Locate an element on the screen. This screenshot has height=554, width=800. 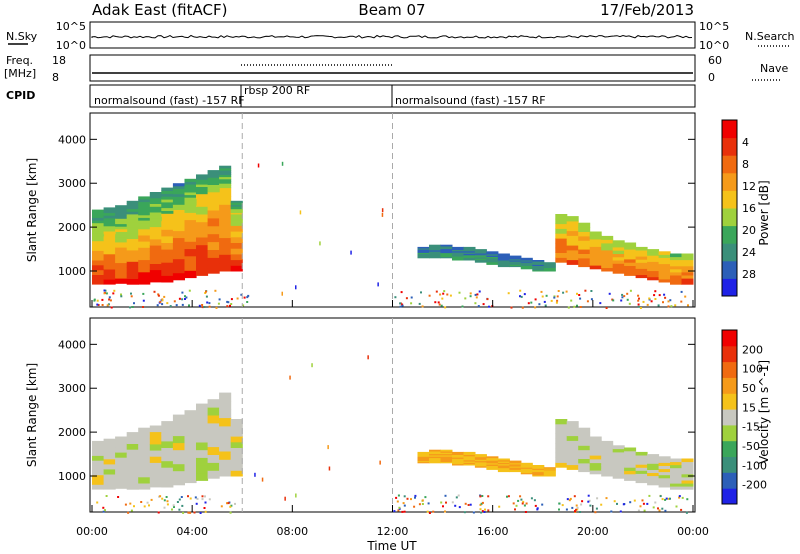
colorbar-tick-label: 100 is located at coordinates (752, 369).